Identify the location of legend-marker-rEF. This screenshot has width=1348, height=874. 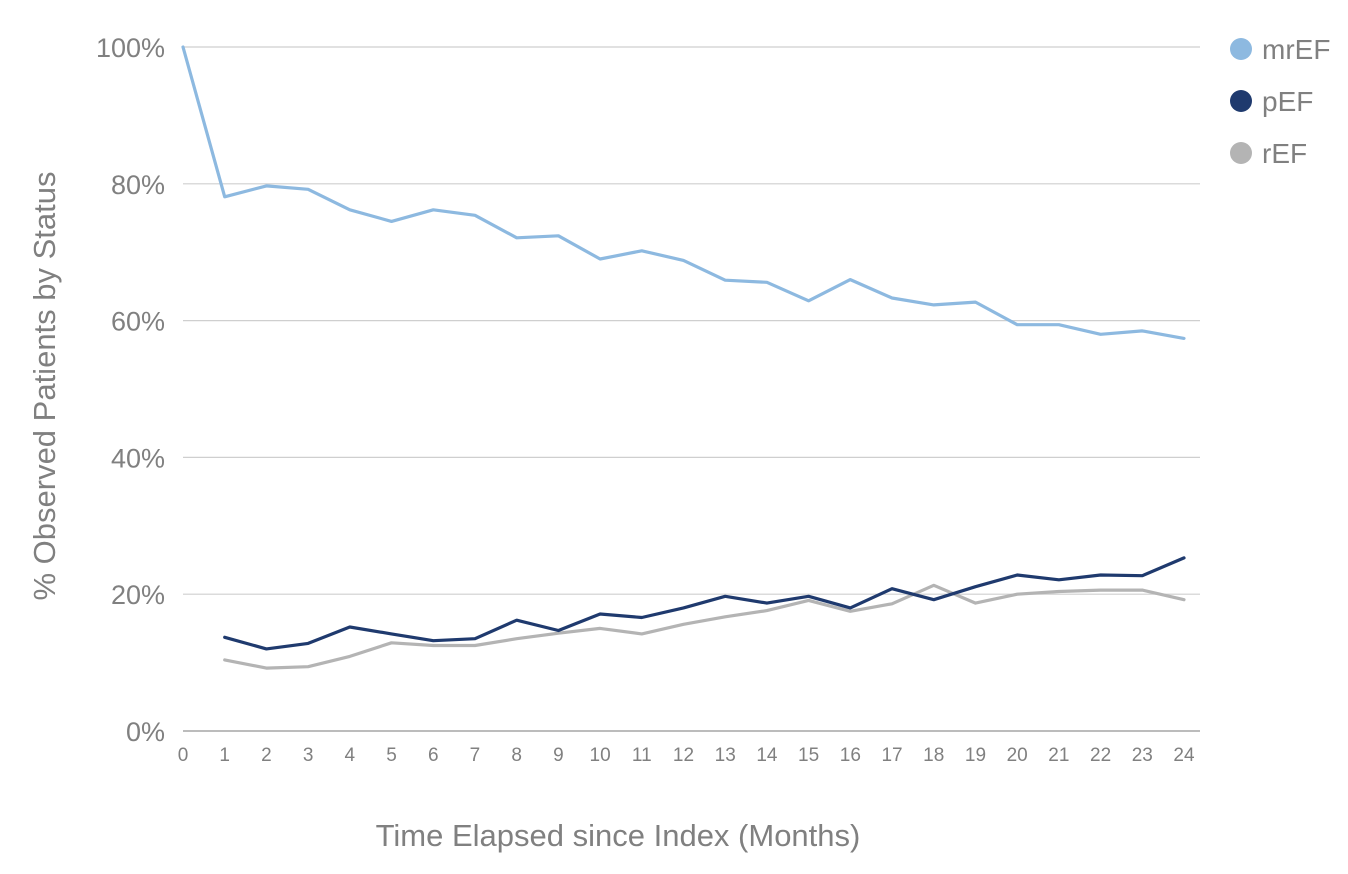
(1241, 153).